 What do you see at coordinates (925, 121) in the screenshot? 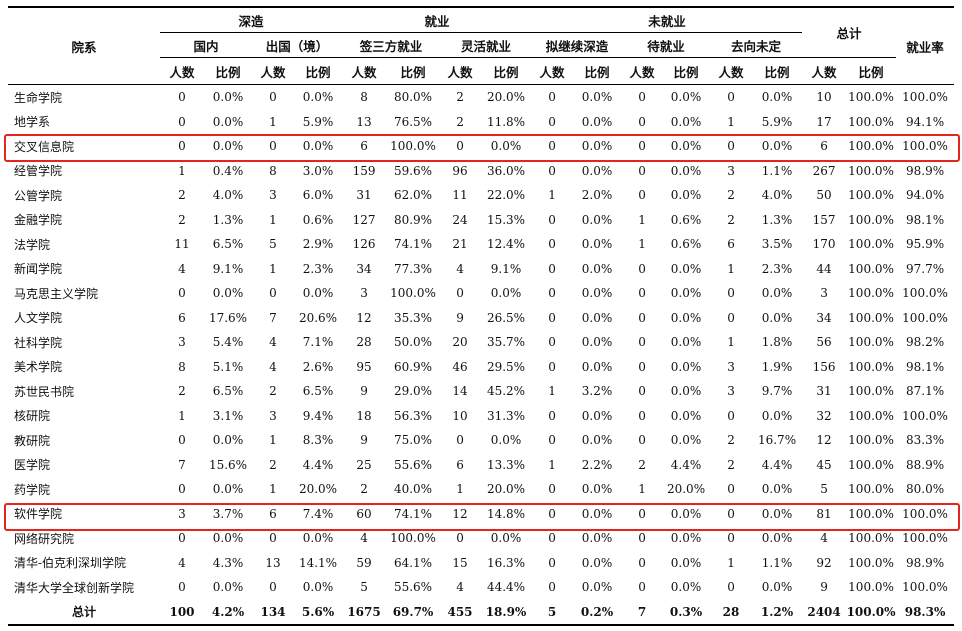
I see `table-cell: 94.1%` at bounding box center [925, 121].